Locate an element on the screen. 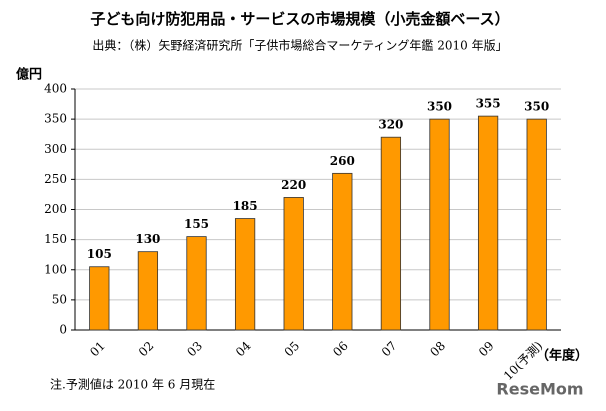  value-label: 155 is located at coordinates (196, 224).